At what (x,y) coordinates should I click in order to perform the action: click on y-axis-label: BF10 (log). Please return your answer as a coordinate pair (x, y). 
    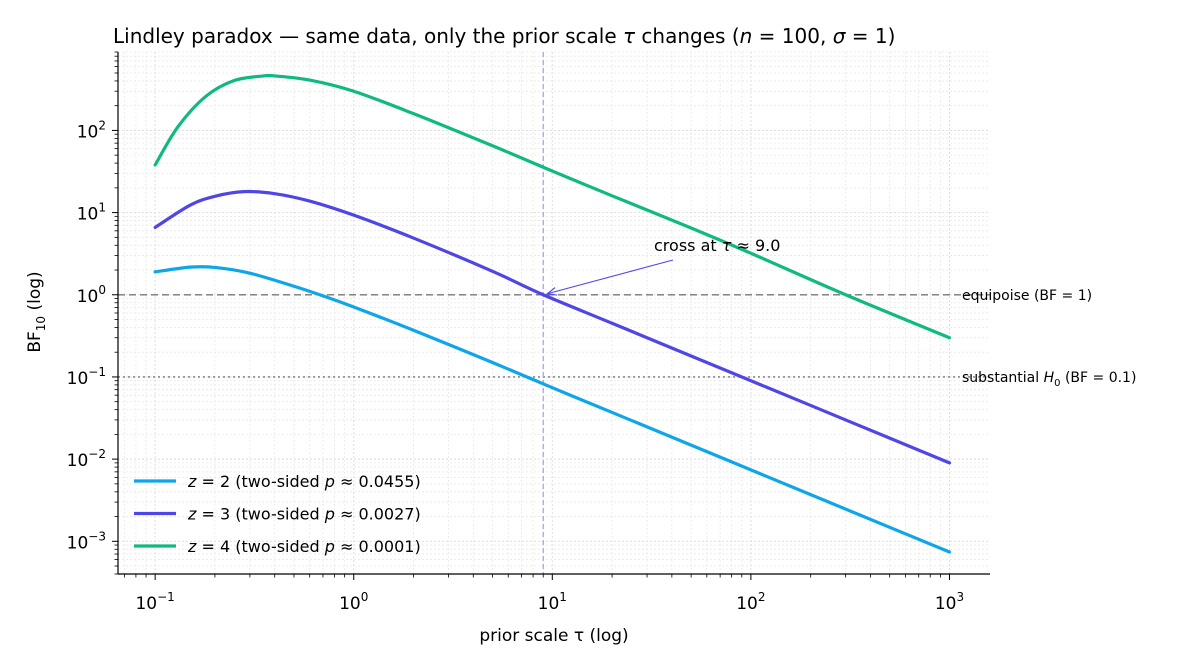
    Looking at the image, I should click on (36, 311).